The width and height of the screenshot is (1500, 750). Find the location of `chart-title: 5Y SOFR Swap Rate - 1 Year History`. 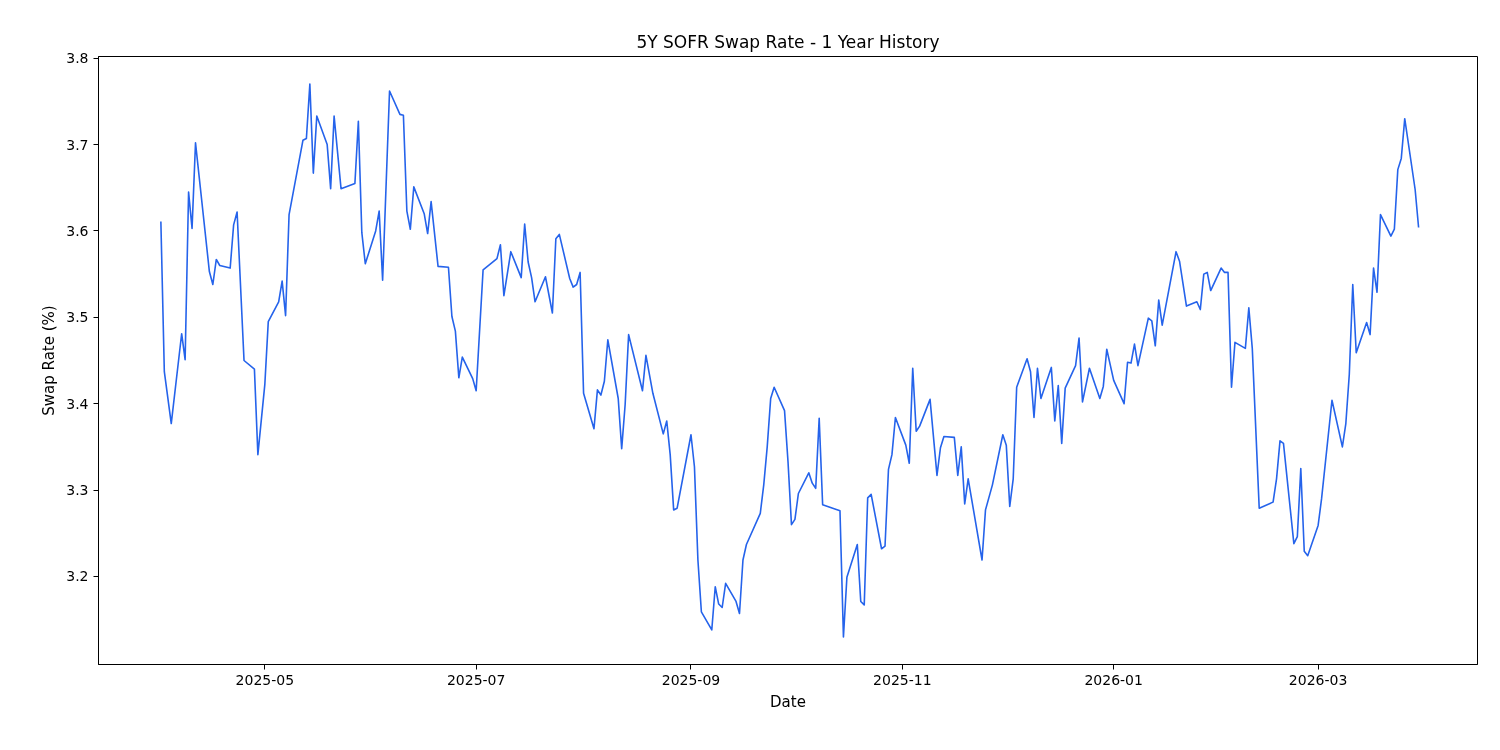

chart-title: 5Y SOFR Swap Rate - 1 Year History is located at coordinates (788, 41).